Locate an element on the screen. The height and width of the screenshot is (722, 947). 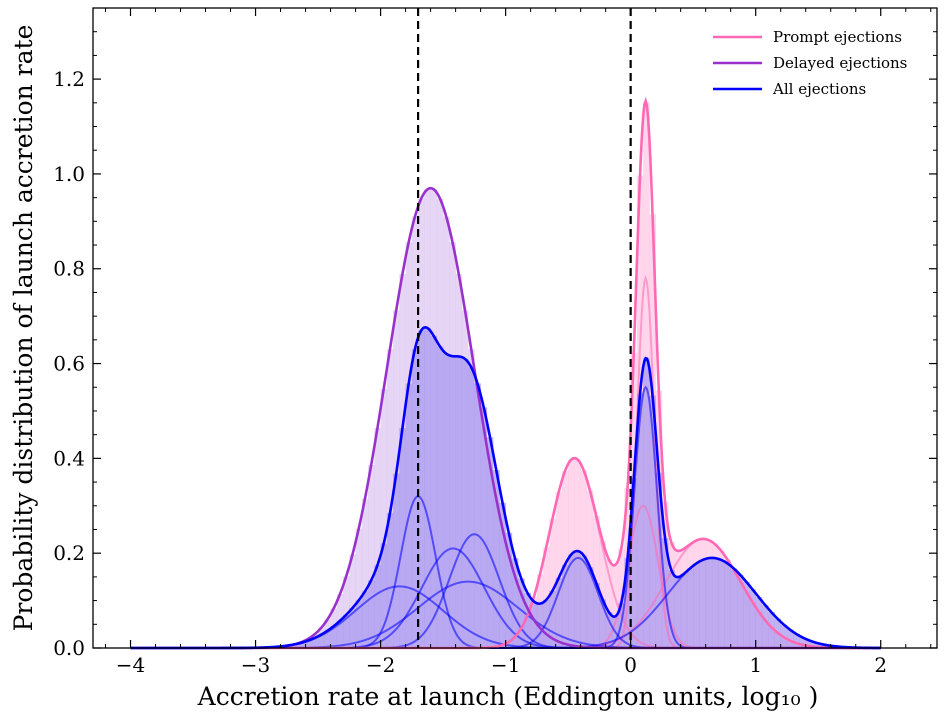
y-tick-label: 0.0 is located at coordinates (69, 648).